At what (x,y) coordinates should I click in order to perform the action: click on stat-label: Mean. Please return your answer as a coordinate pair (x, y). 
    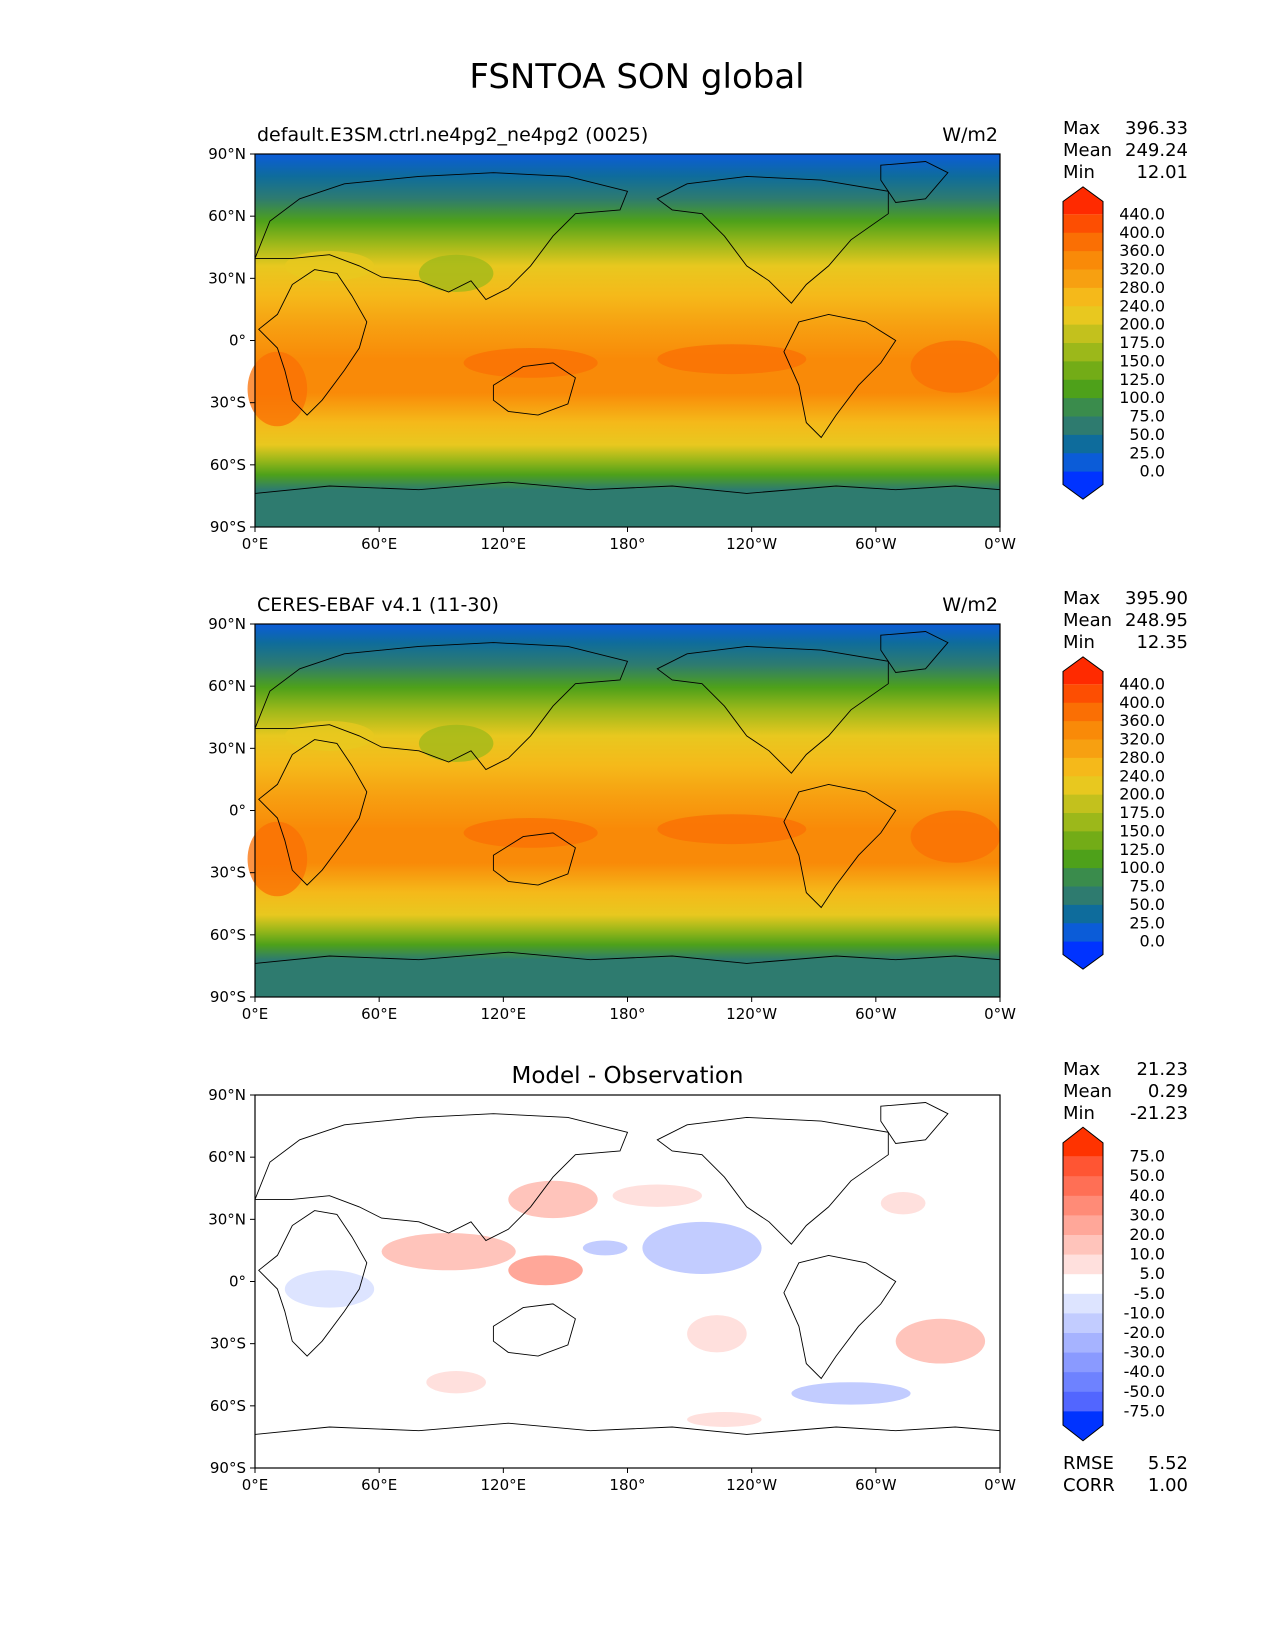
    Looking at the image, I should click on (1087, 1091).